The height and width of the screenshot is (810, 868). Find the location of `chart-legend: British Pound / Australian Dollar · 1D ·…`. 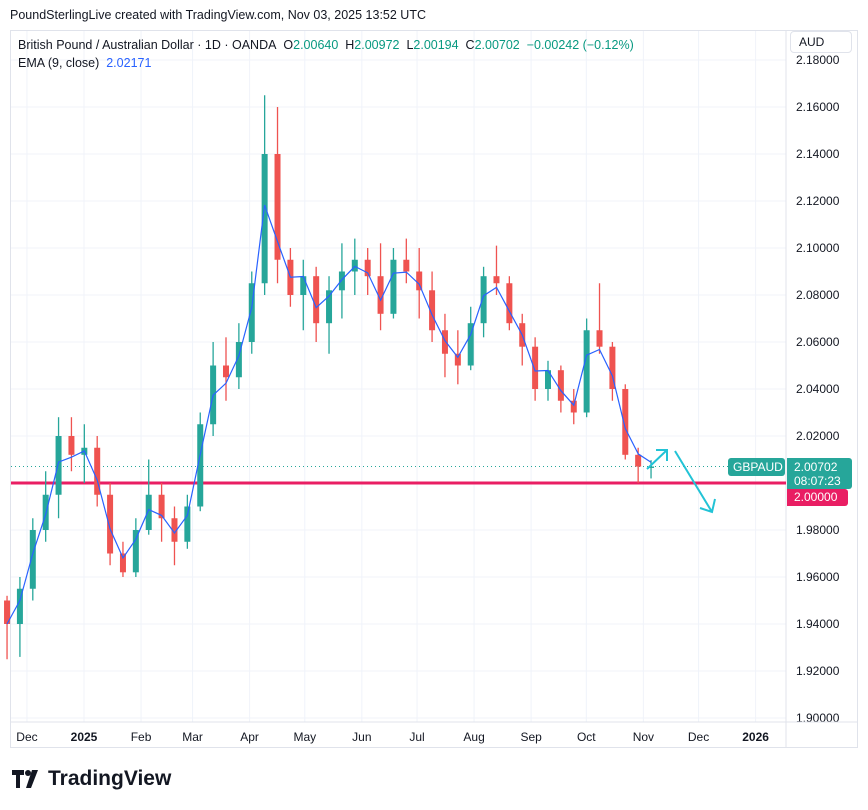

chart-legend: British Pound / Australian Dollar · 1D ·… is located at coordinates (326, 54).